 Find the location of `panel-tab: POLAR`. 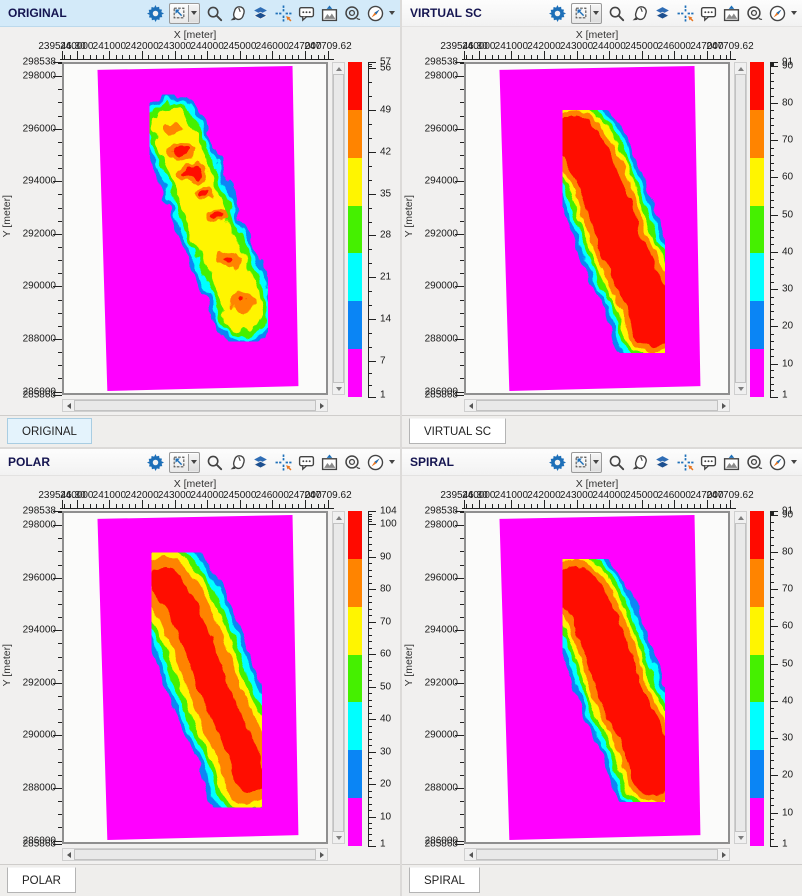

panel-tab: POLAR is located at coordinates (41, 880).